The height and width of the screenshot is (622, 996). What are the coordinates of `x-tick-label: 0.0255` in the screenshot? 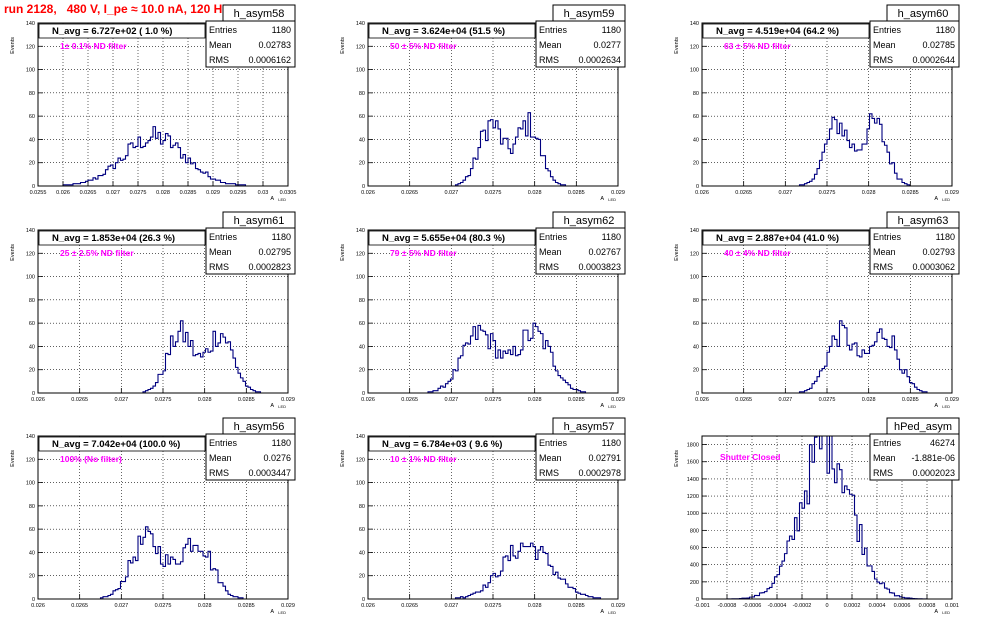 It's located at (38, 193).